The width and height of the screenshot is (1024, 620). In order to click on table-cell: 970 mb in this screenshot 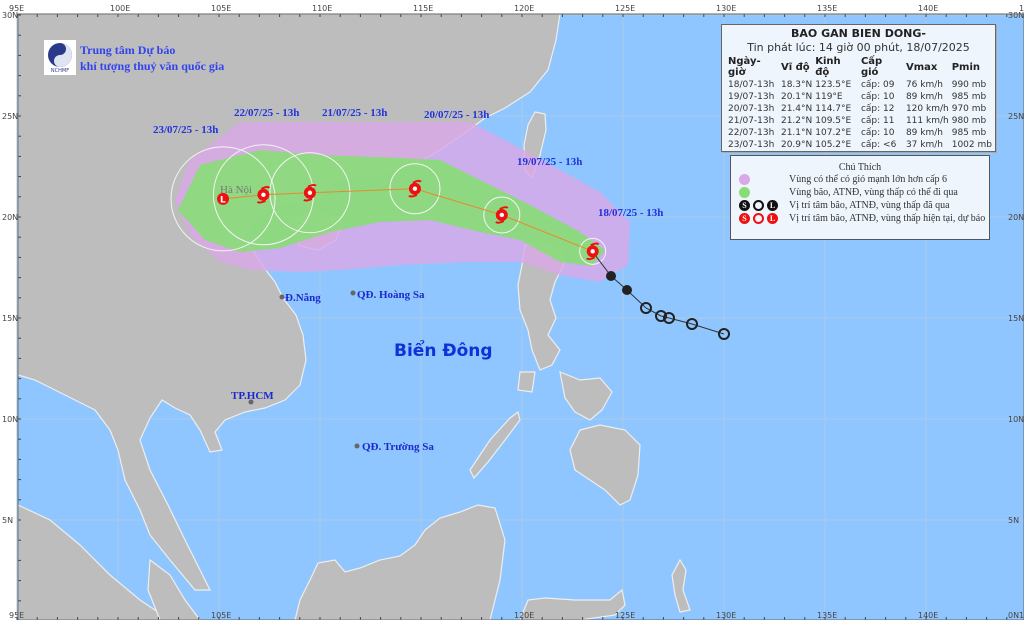, I will do `click(969, 109)`.